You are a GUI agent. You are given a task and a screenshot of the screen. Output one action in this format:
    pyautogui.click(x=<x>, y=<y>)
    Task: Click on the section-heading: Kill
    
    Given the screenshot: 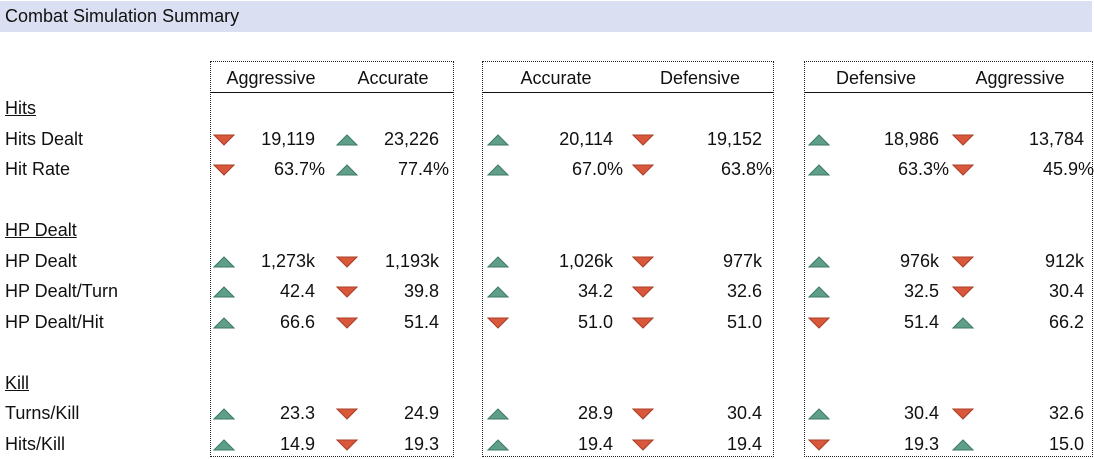 What is the action you would take?
    pyautogui.click(x=17, y=382)
    